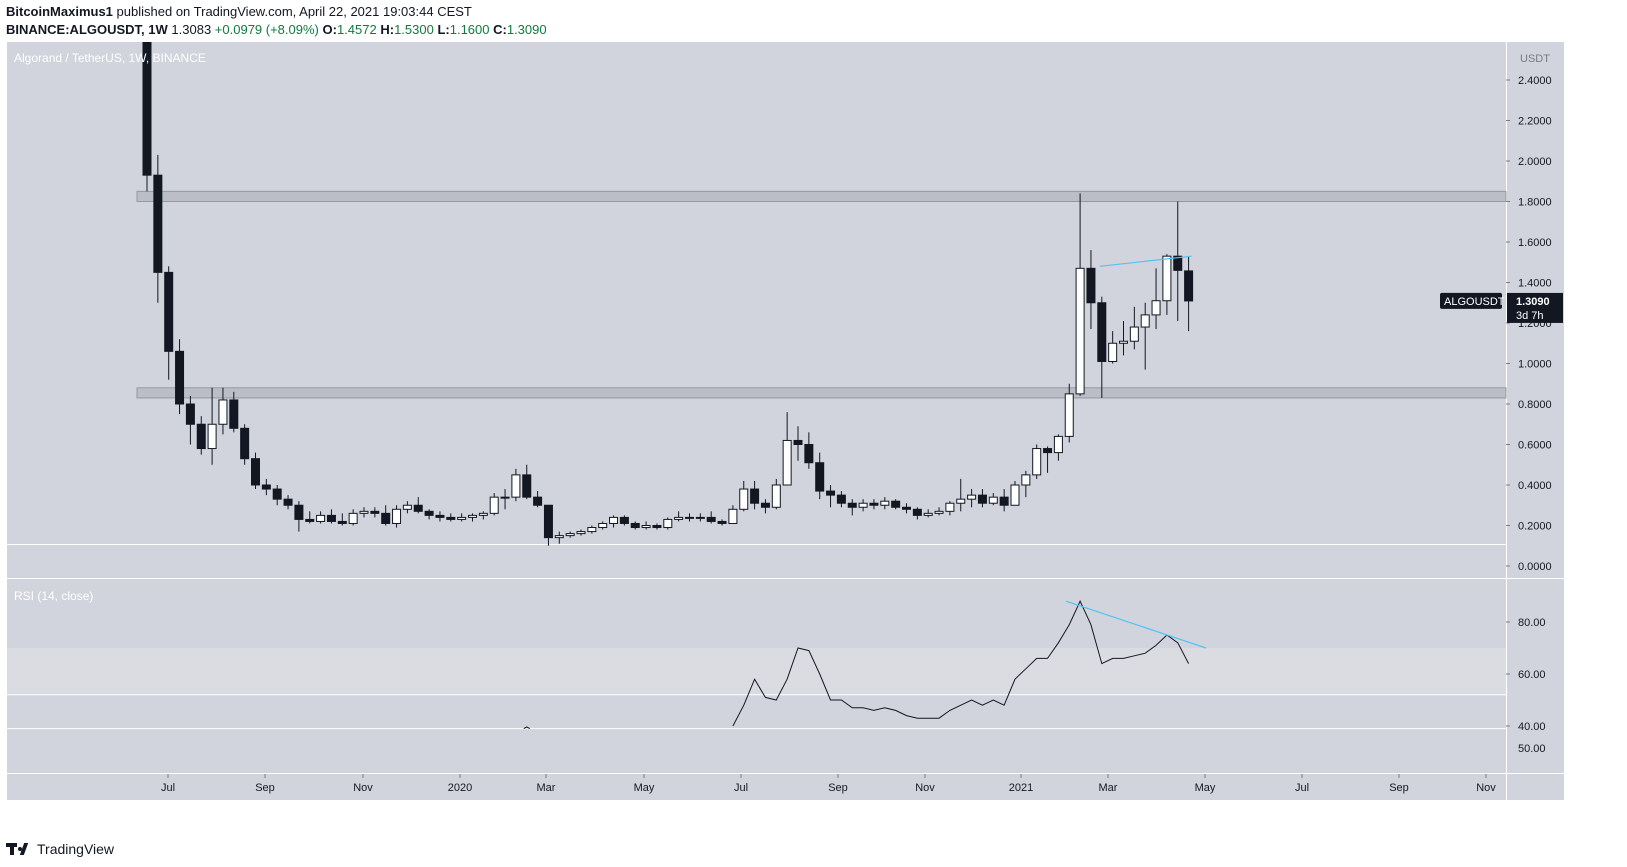 This screenshot has height=867, width=1627. What do you see at coordinates (329, 29) in the screenshot?
I see `open-label: O:` at bounding box center [329, 29].